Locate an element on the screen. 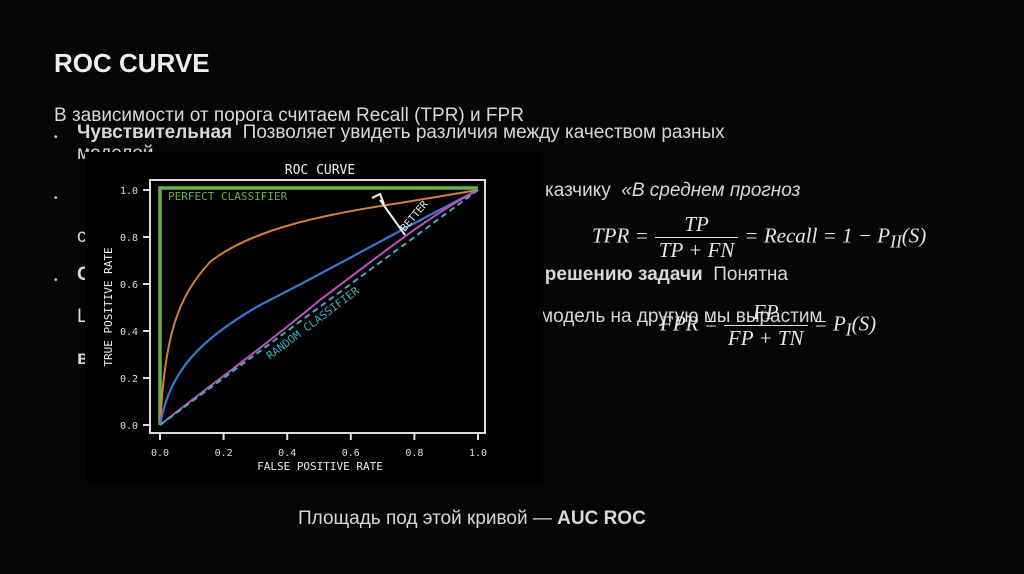  x-tick-label: 0.4 is located at coordinates (287, 453).